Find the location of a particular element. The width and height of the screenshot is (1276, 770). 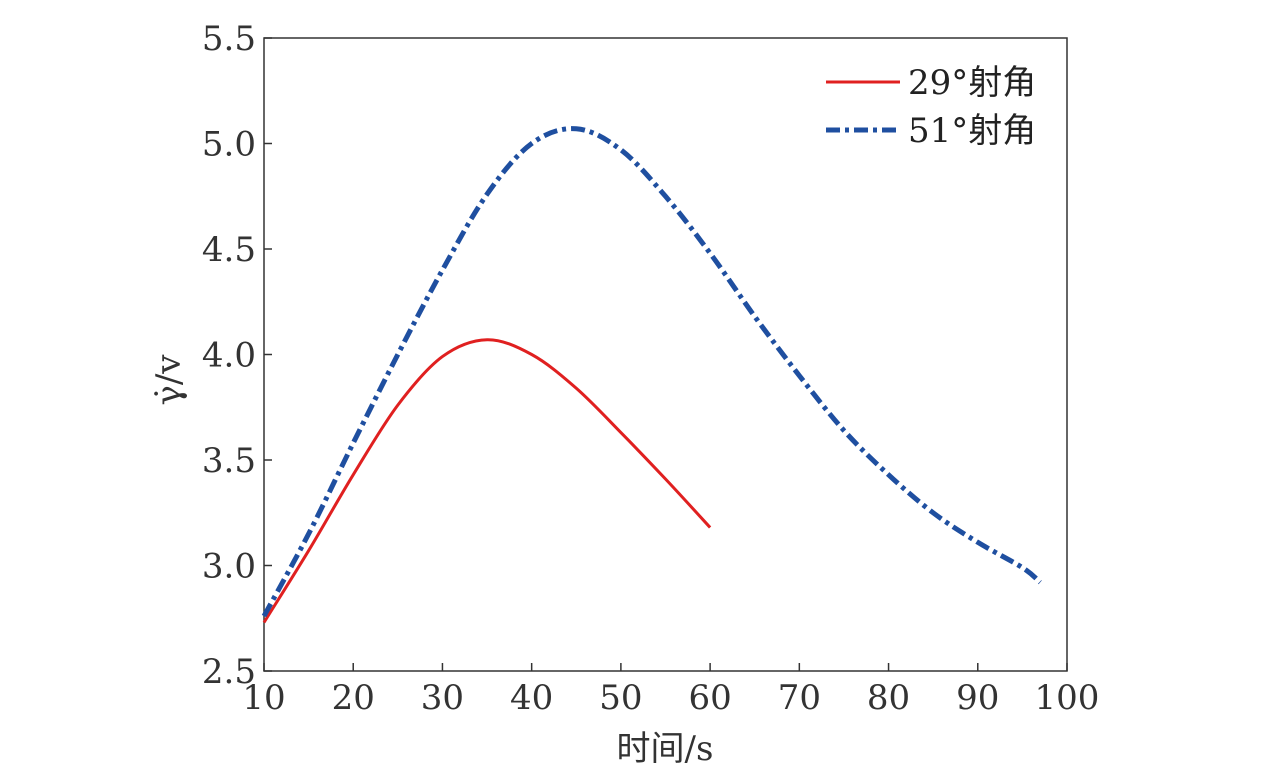

x-tick-label: 60 is located at coordinates (709, 698).